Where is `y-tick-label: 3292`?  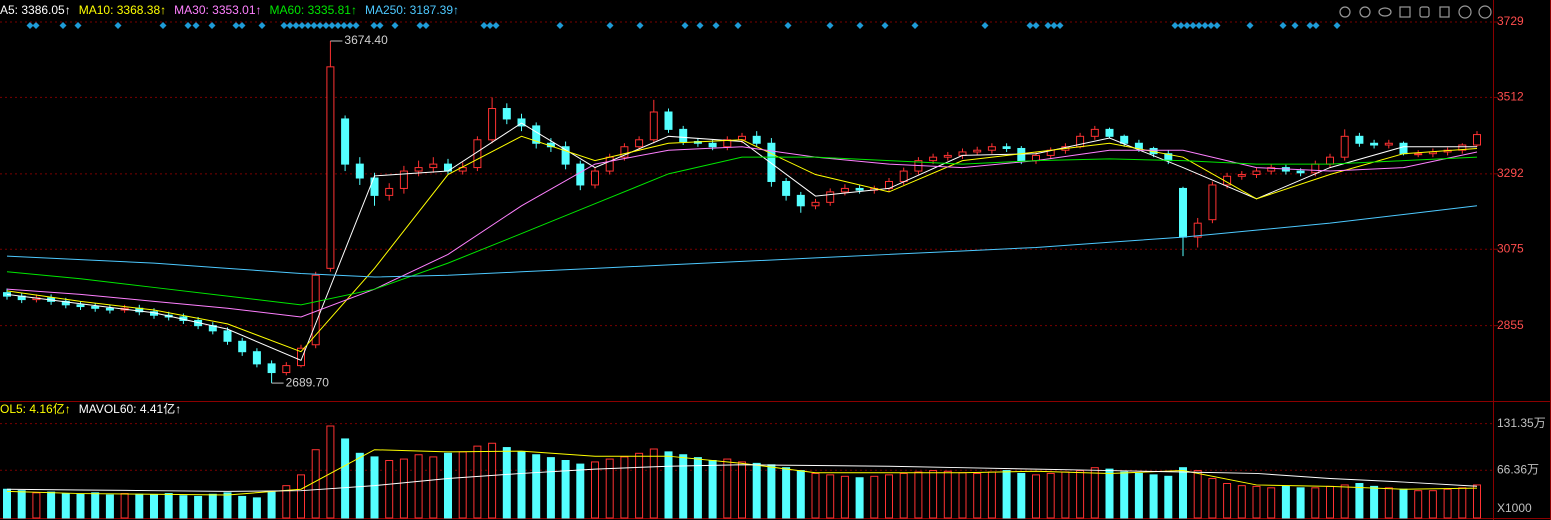 y-tick-label: 3292 is located at coordinates (1510, 173).